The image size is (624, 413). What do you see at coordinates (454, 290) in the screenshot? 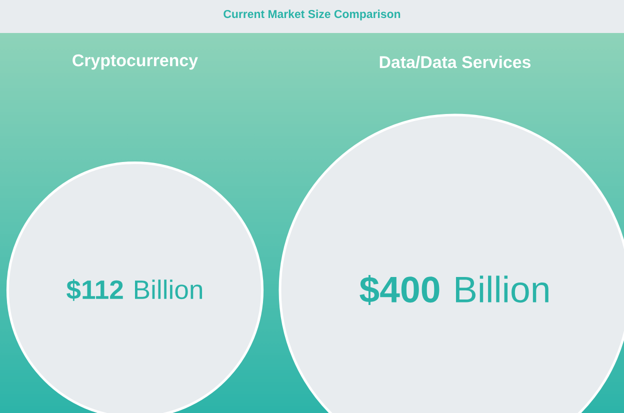
I see `data-label: $400 Billion` at bounding box center [454, 290].